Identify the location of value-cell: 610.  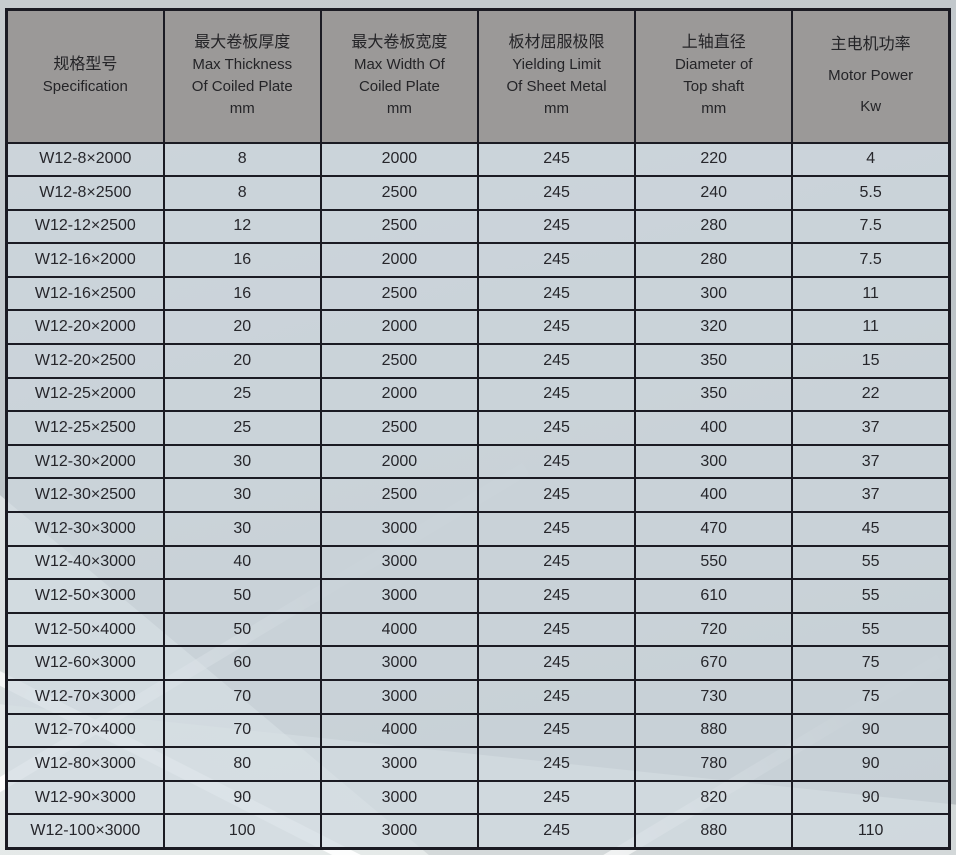
(714, 596).